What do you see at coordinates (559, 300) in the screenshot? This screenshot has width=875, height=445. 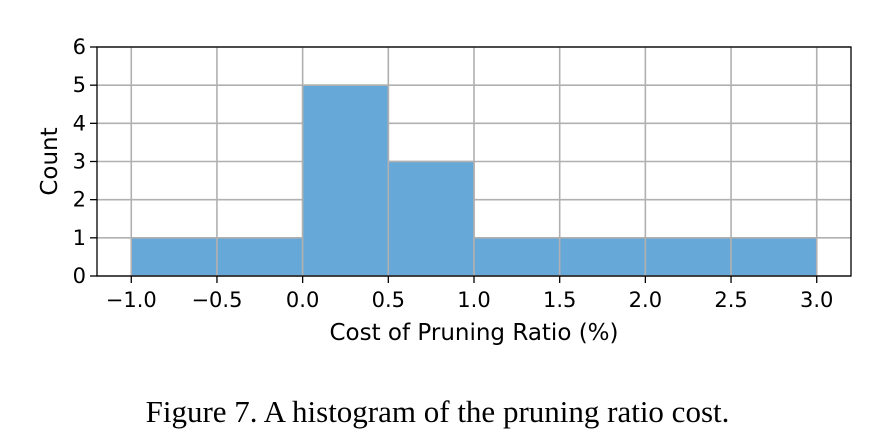 I see `x-tick-label-5: 1.5` at bounding box center [559, 300].